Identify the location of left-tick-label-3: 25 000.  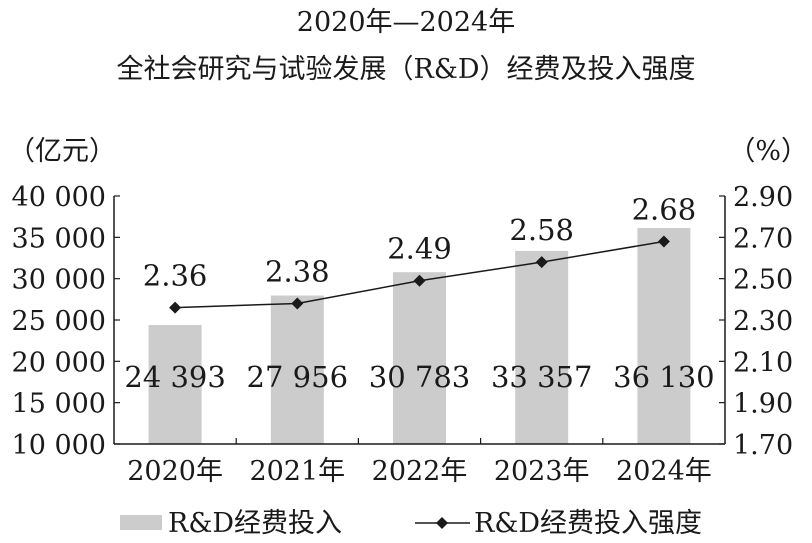
(59, 321).